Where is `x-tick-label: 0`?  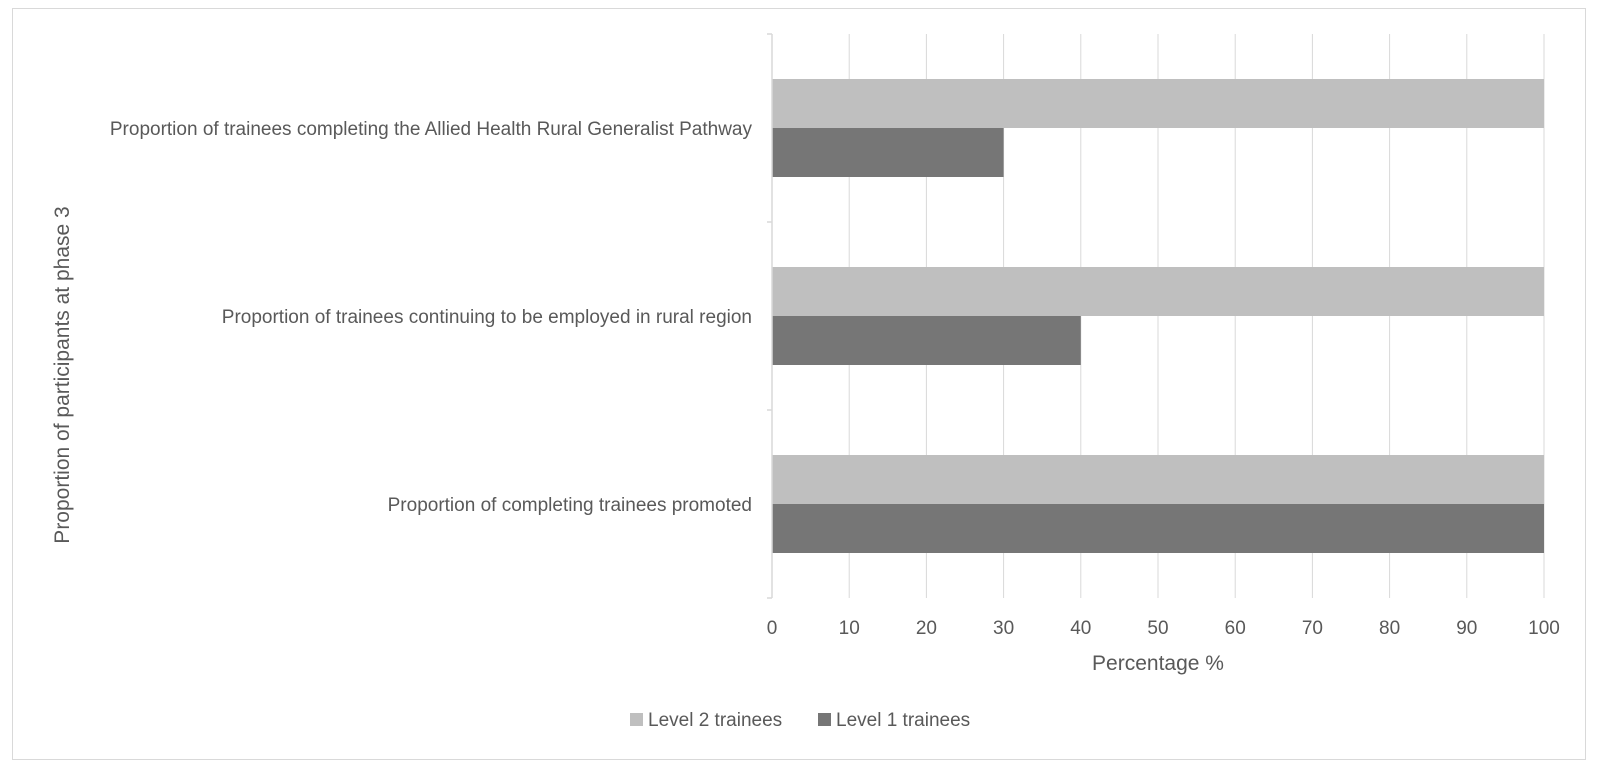 x-tick-label: 0 is located at coordinates (772, 628).